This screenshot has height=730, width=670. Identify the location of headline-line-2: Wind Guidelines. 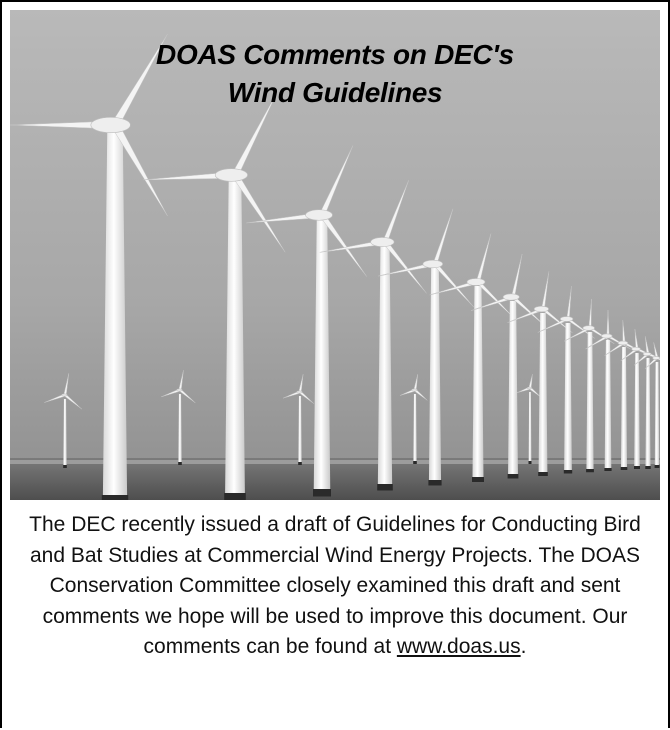
(335, 92).